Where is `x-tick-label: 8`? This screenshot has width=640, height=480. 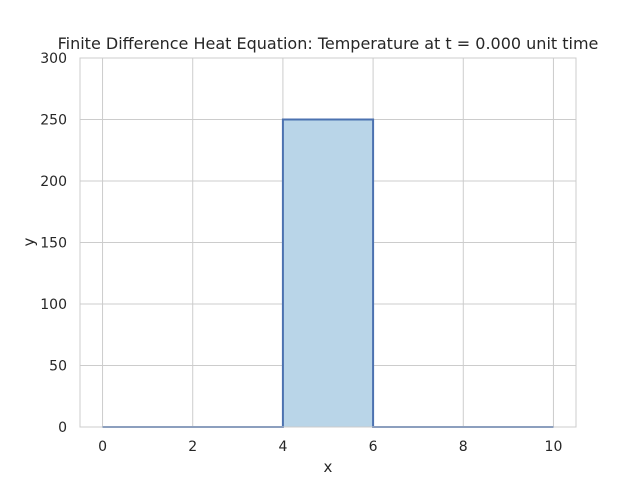
x-tick-label: 8 is located at coordinates (463, 447).